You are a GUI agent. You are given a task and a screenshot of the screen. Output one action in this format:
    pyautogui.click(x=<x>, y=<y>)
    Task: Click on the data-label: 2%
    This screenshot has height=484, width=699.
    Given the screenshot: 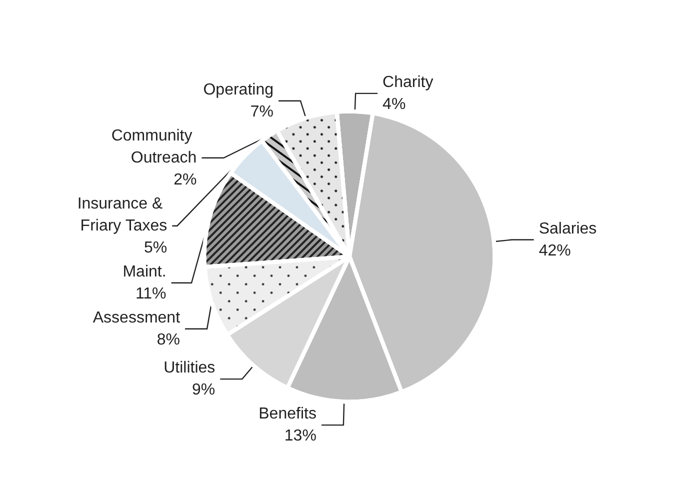 What is the action you would take?
    pyautogui.click(x=185, y=179)
    